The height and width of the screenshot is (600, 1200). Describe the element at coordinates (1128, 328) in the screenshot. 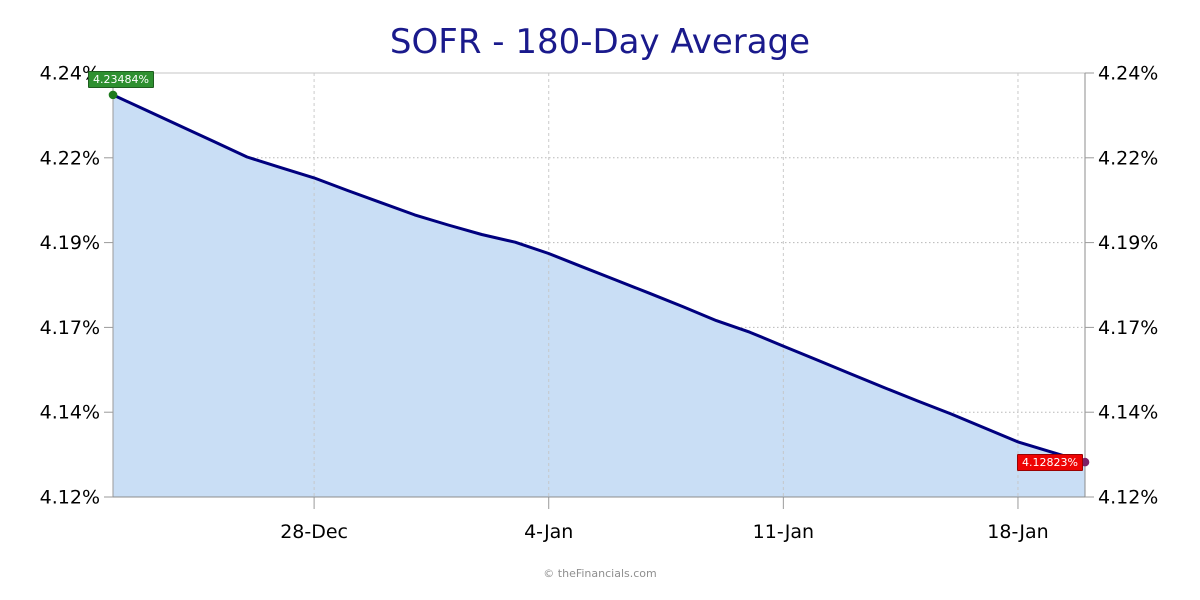

I see `y-tick-label-right: 4.17%` at that location.